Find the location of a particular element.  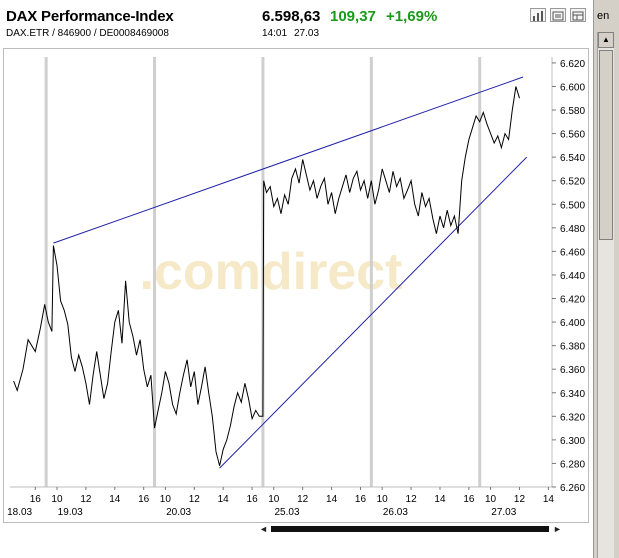

y-tick-label: 6.460 is located at coordinates (572, 252).